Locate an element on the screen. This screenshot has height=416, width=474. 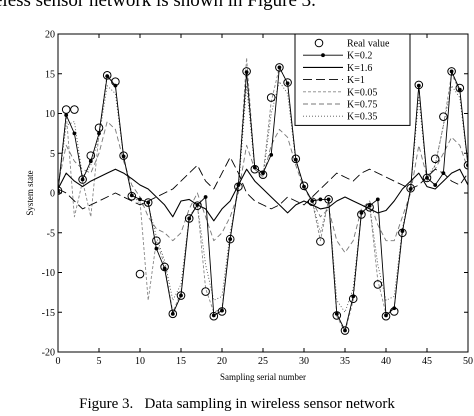
y-tick-label: -5 is located at coordinates (51, 233).